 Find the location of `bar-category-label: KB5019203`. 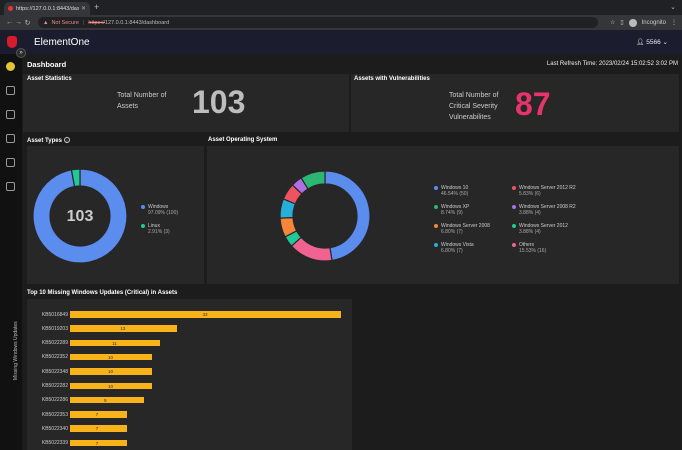

bar-category-label: KB5019203 is located at coordinates (54, 328).